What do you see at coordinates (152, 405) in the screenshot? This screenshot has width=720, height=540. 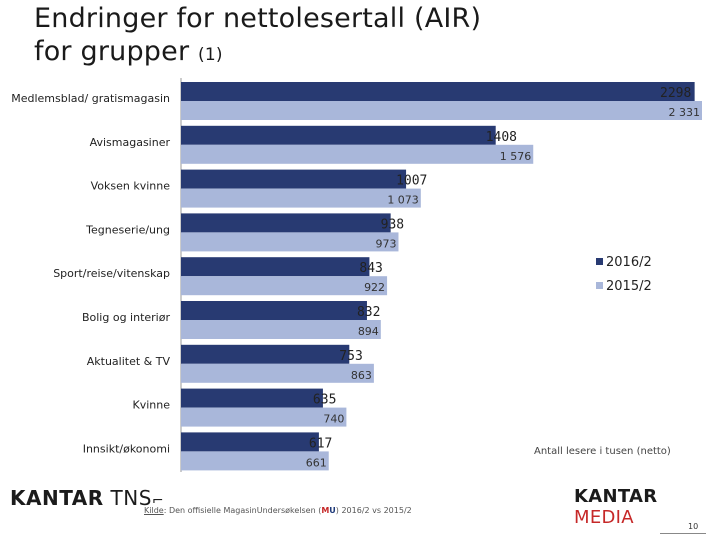 I see `category-label: Kvinne` at bounding box center [152, 405].